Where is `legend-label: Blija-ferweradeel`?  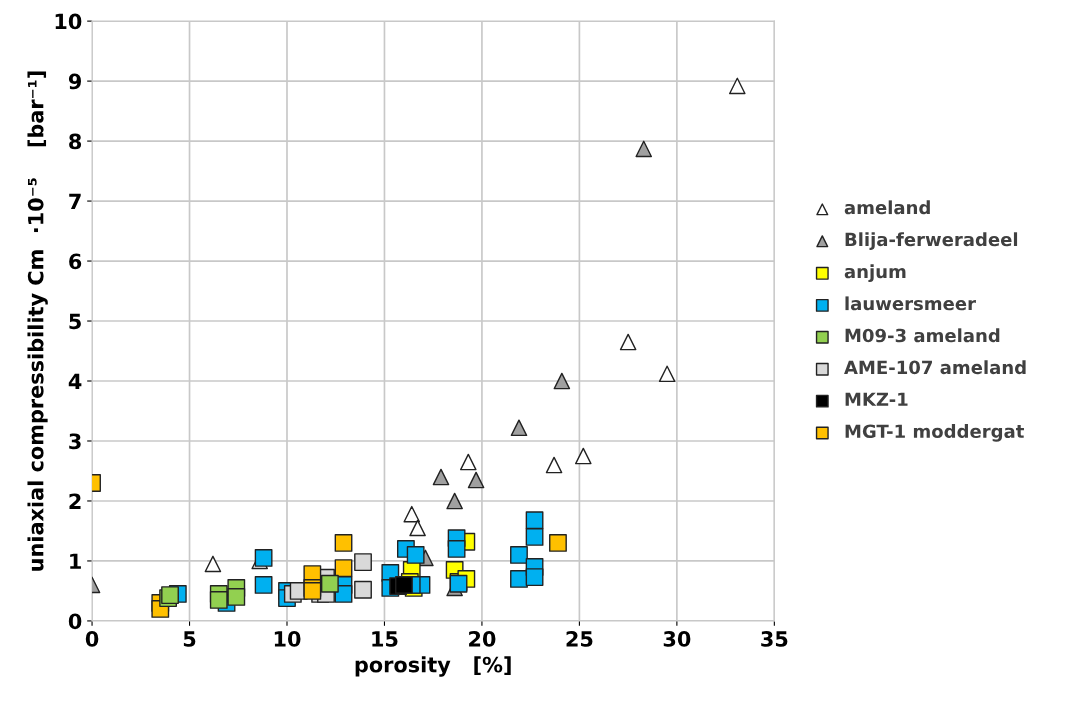
legend-label: Blija-ferweradeel is located at coordinates (931, 241).